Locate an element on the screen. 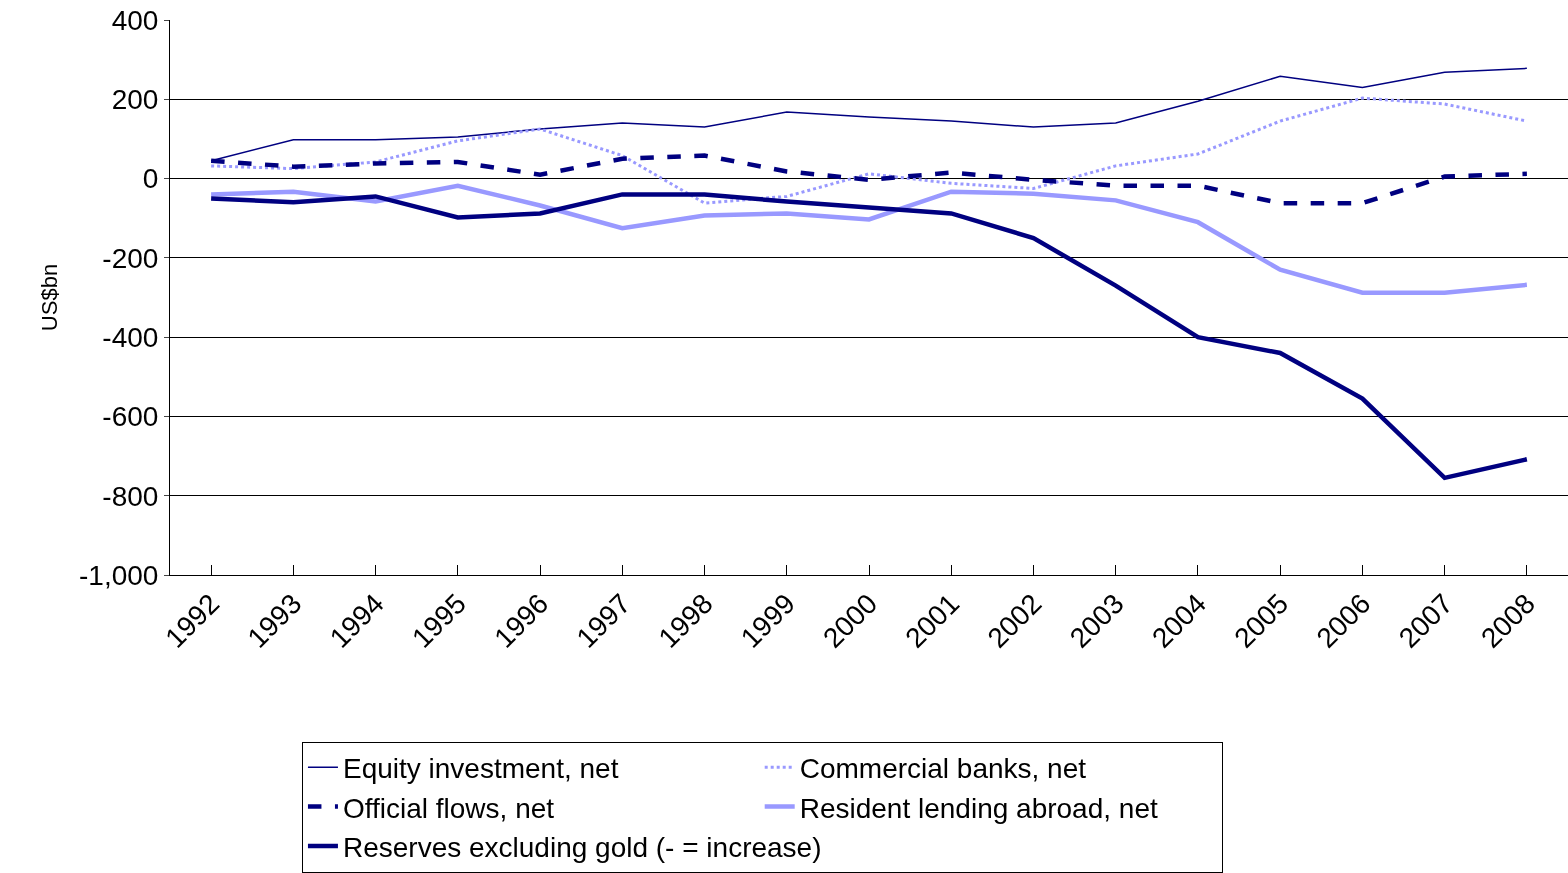 The height and width of the screenshot is (873, 1568). y-tick-label: -400 is located at coordinates (130, 337).